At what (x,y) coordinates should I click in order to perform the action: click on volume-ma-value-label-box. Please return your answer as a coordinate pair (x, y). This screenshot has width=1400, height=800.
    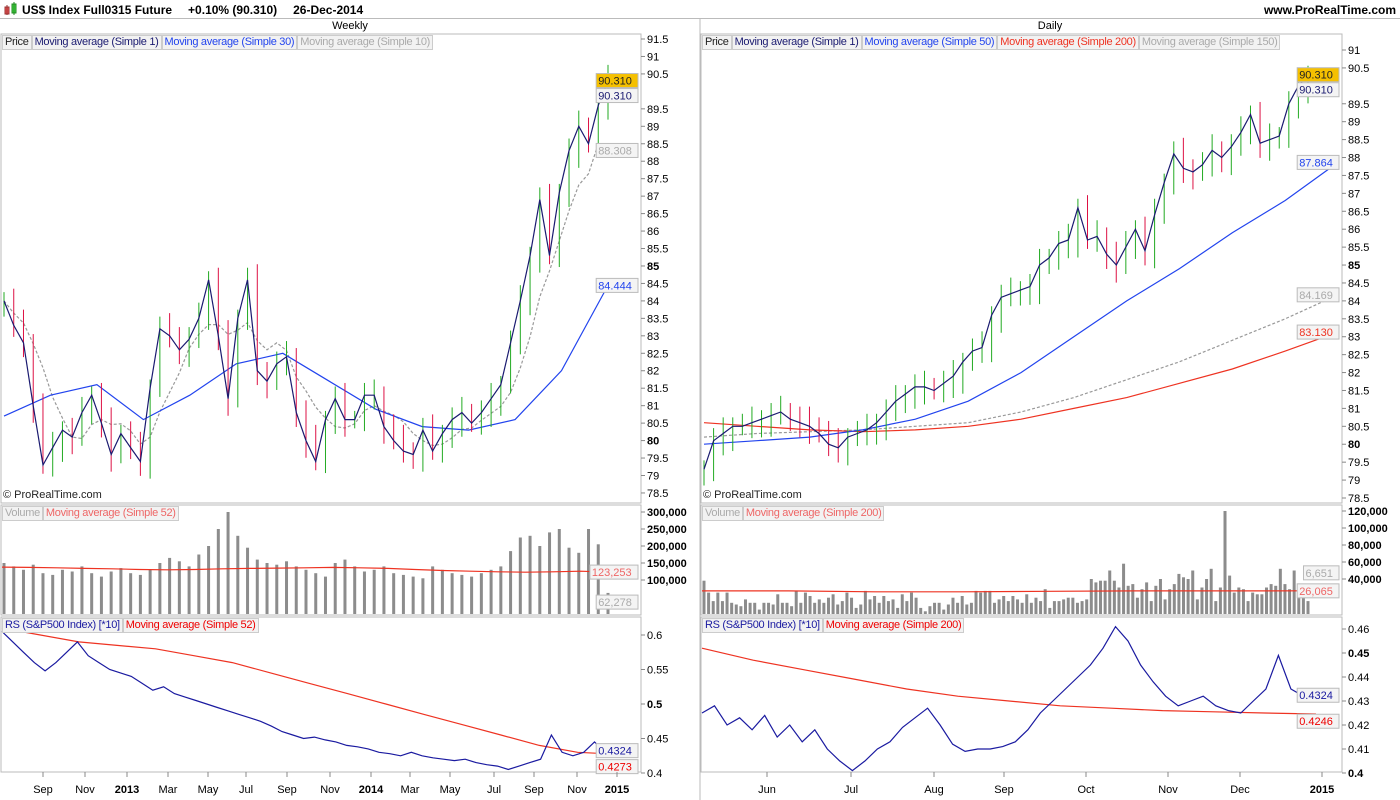
    Looking at the image, I should click on (614, 572).